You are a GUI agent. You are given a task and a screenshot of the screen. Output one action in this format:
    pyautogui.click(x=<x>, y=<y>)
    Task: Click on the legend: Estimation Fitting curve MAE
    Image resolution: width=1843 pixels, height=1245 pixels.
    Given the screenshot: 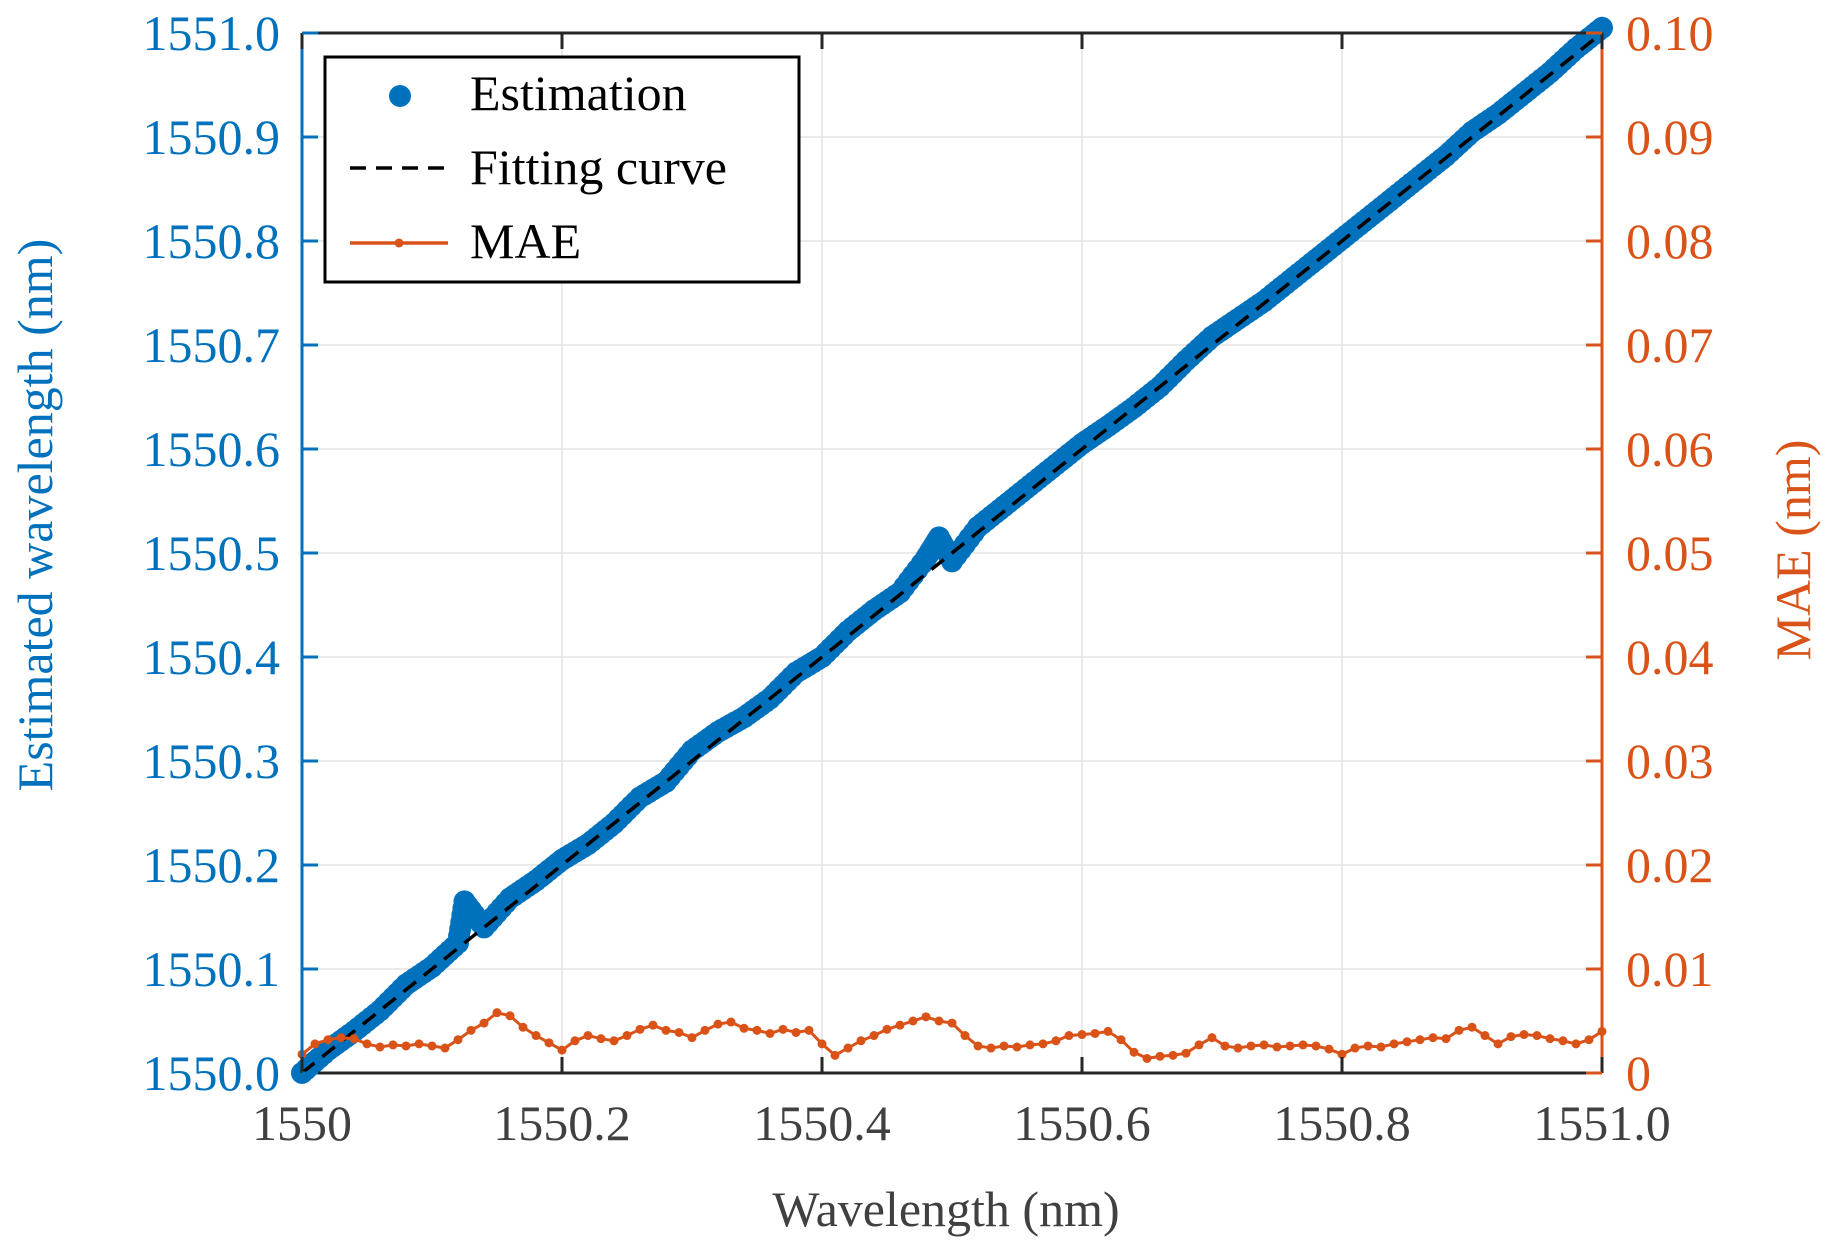 What is the action you would take?
    pyautogui.click(x=562, y=169)
    